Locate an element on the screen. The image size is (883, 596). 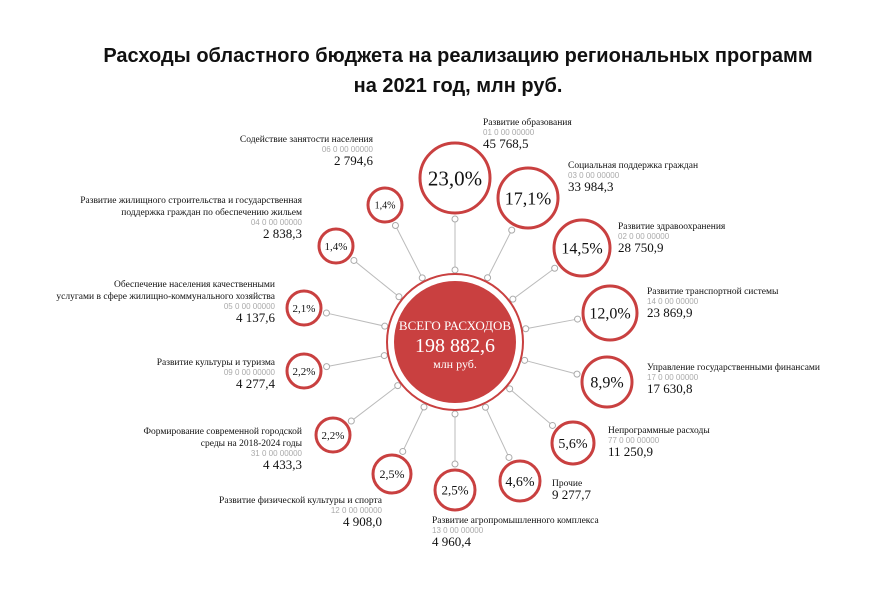
item-value: 45 768,5 is located at coordinates (506, 143).